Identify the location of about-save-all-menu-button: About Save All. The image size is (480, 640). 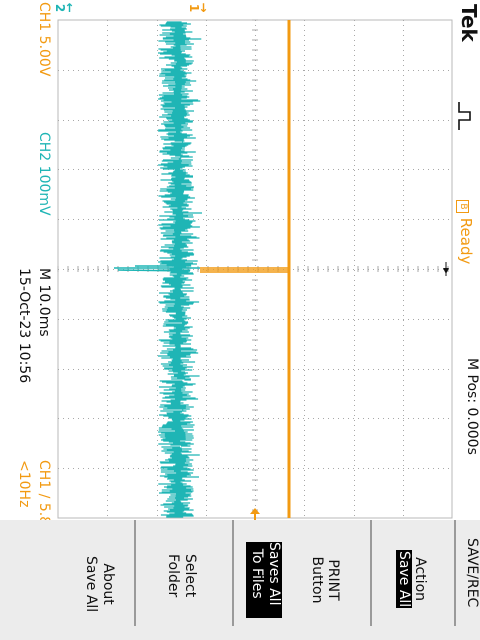
(95, 573).